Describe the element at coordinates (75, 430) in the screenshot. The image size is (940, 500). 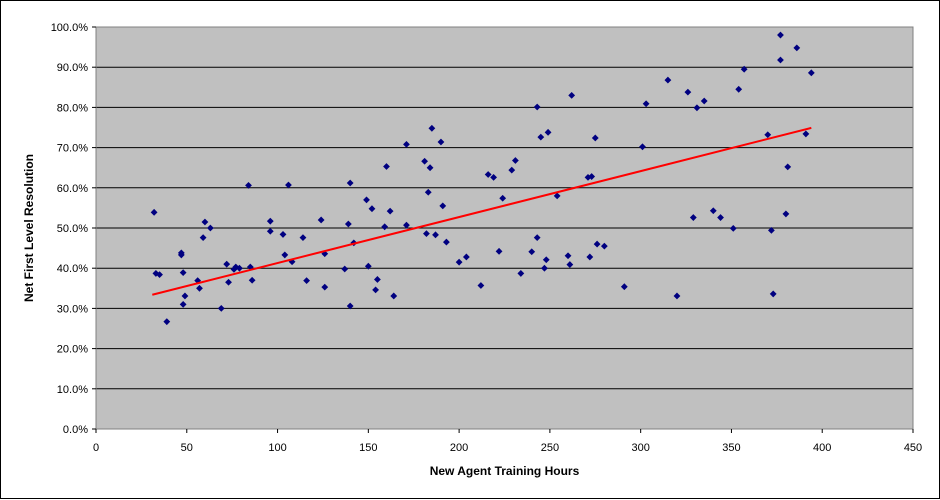
I see `y-tick-label: 0.0%` at that location.